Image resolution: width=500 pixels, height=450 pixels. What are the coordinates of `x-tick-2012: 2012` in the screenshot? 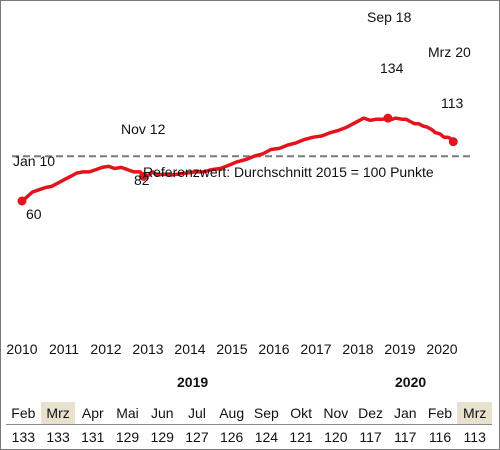 It's located at (106, 349).